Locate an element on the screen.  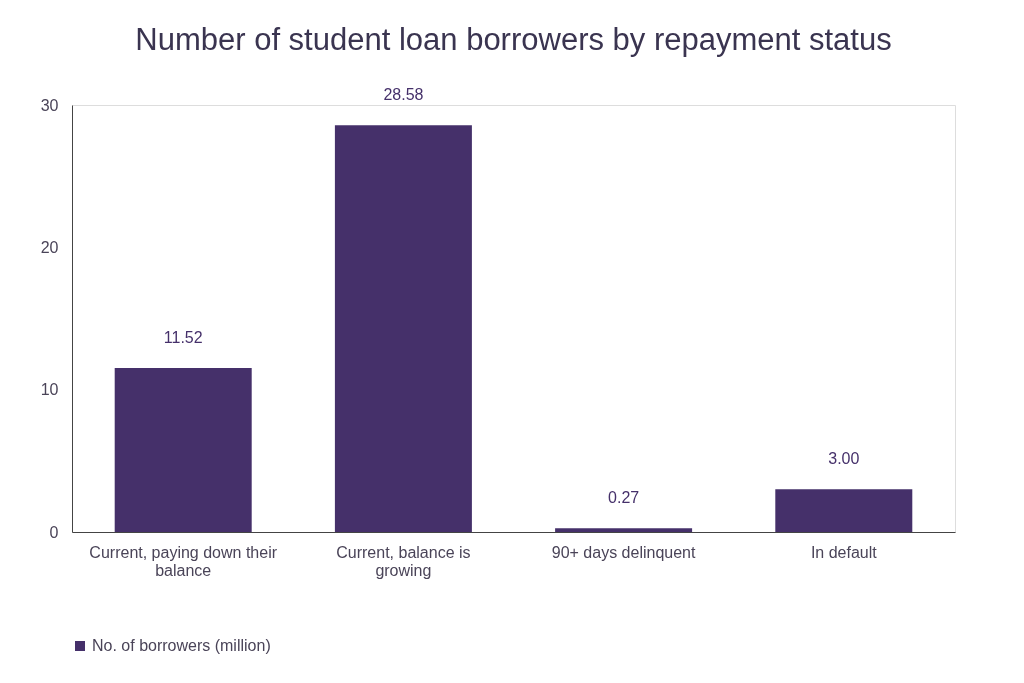
y-tick-label: 30 is located at coordinates (49, 105).